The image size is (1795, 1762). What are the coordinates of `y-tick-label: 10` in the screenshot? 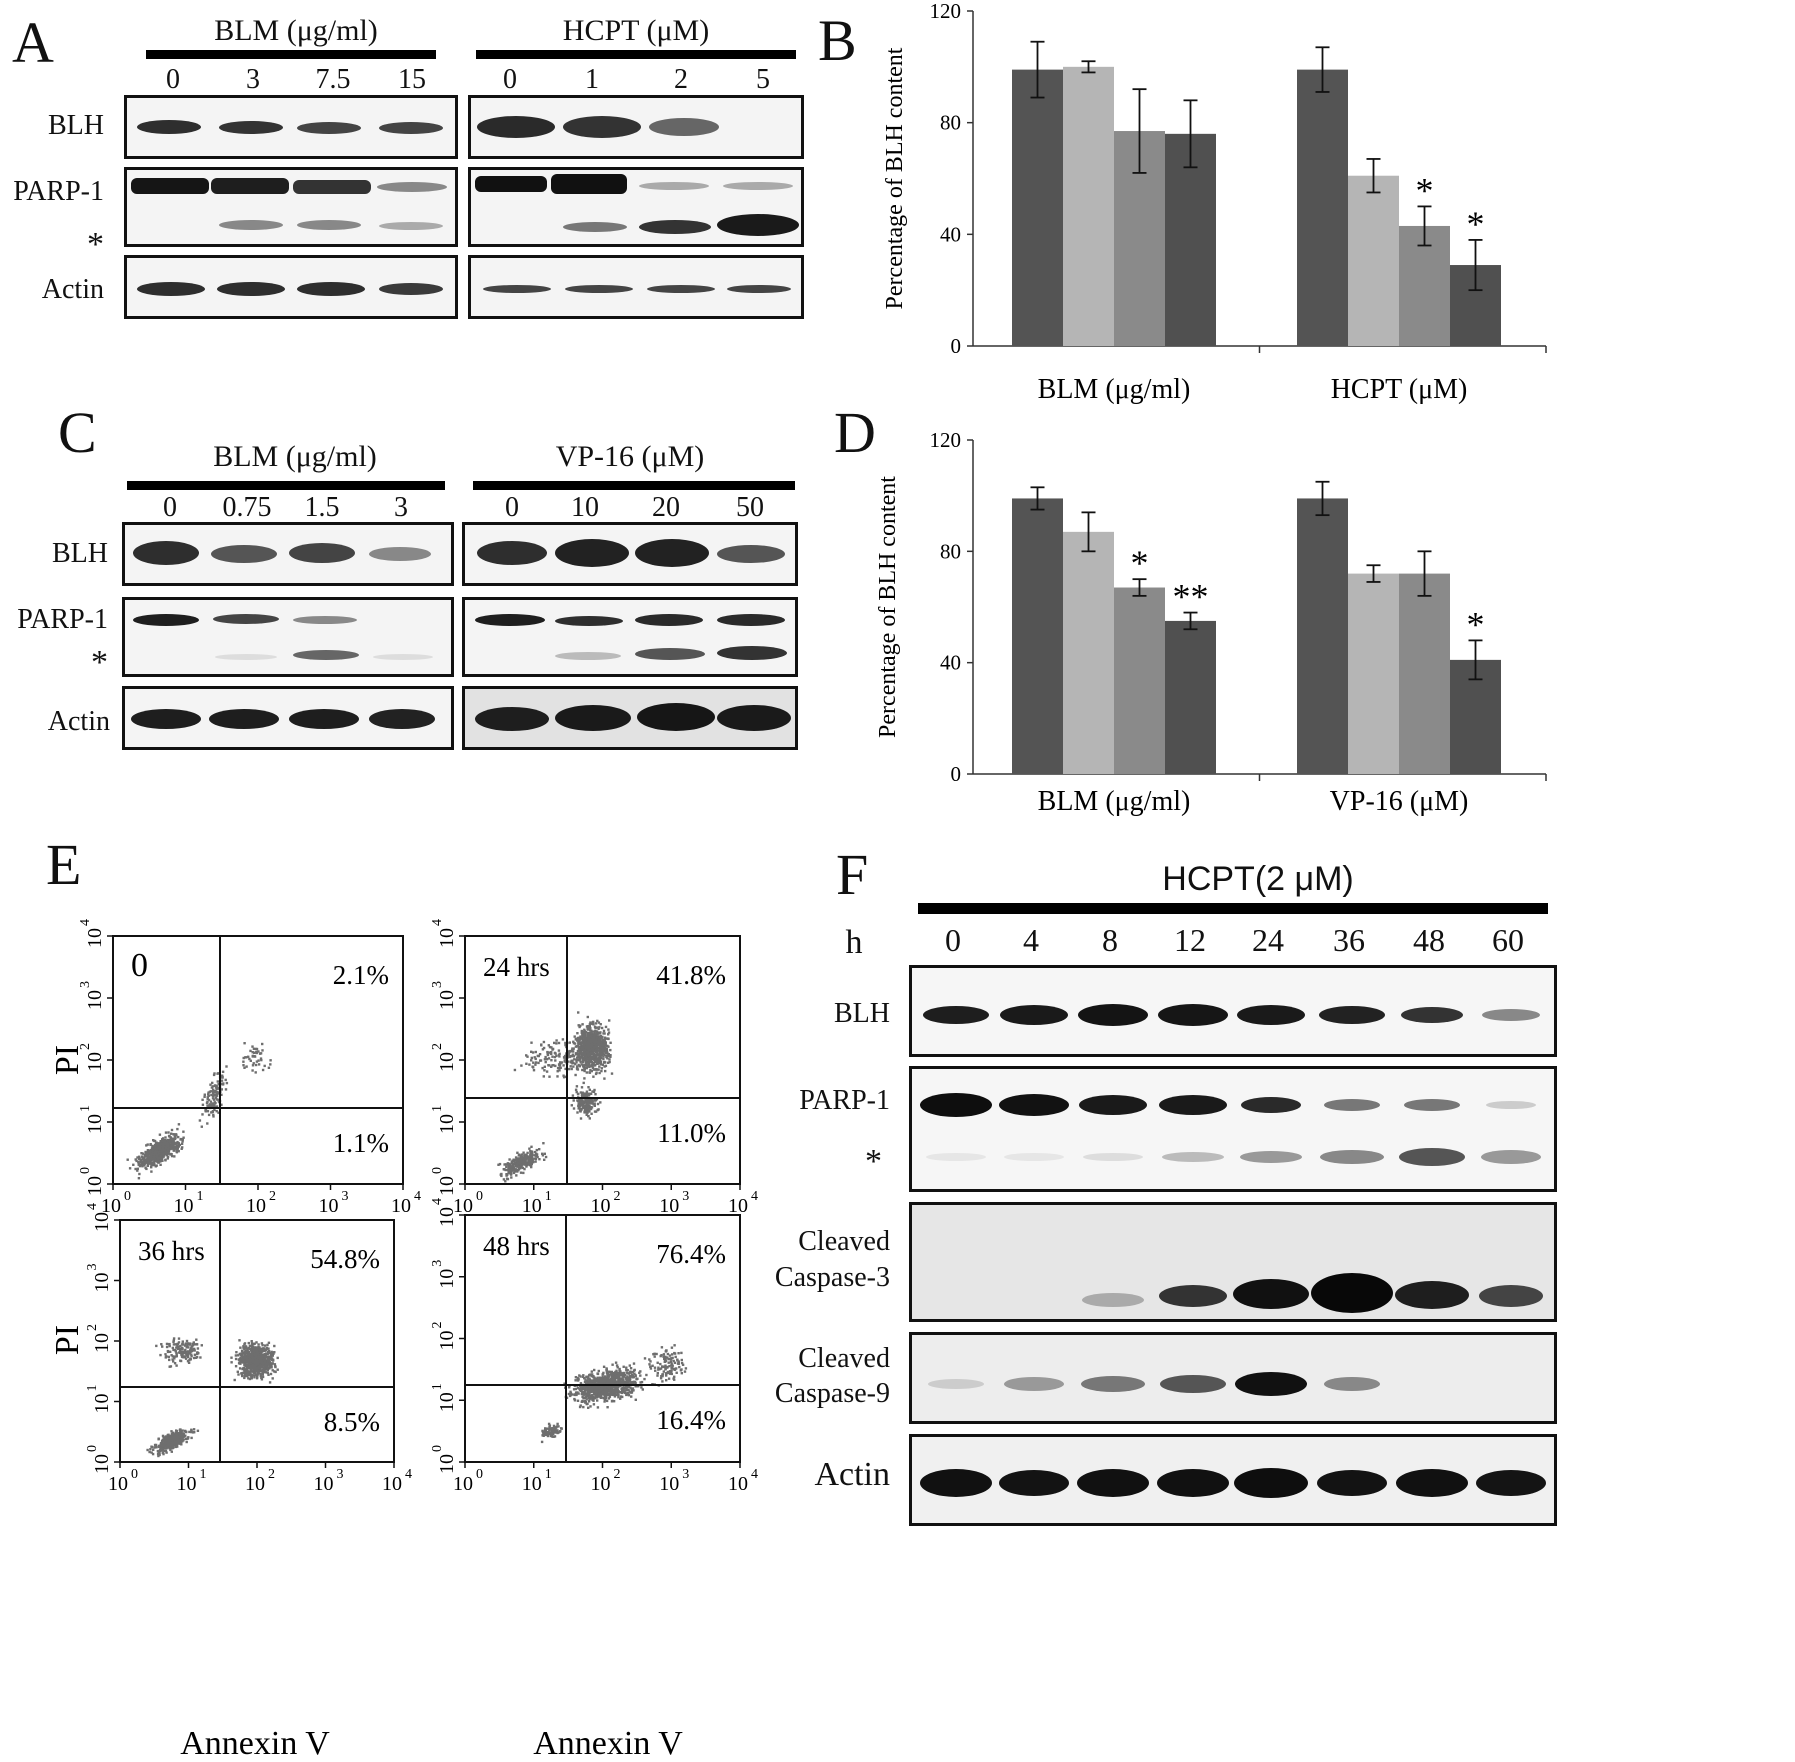 It's located at (102, 1464).